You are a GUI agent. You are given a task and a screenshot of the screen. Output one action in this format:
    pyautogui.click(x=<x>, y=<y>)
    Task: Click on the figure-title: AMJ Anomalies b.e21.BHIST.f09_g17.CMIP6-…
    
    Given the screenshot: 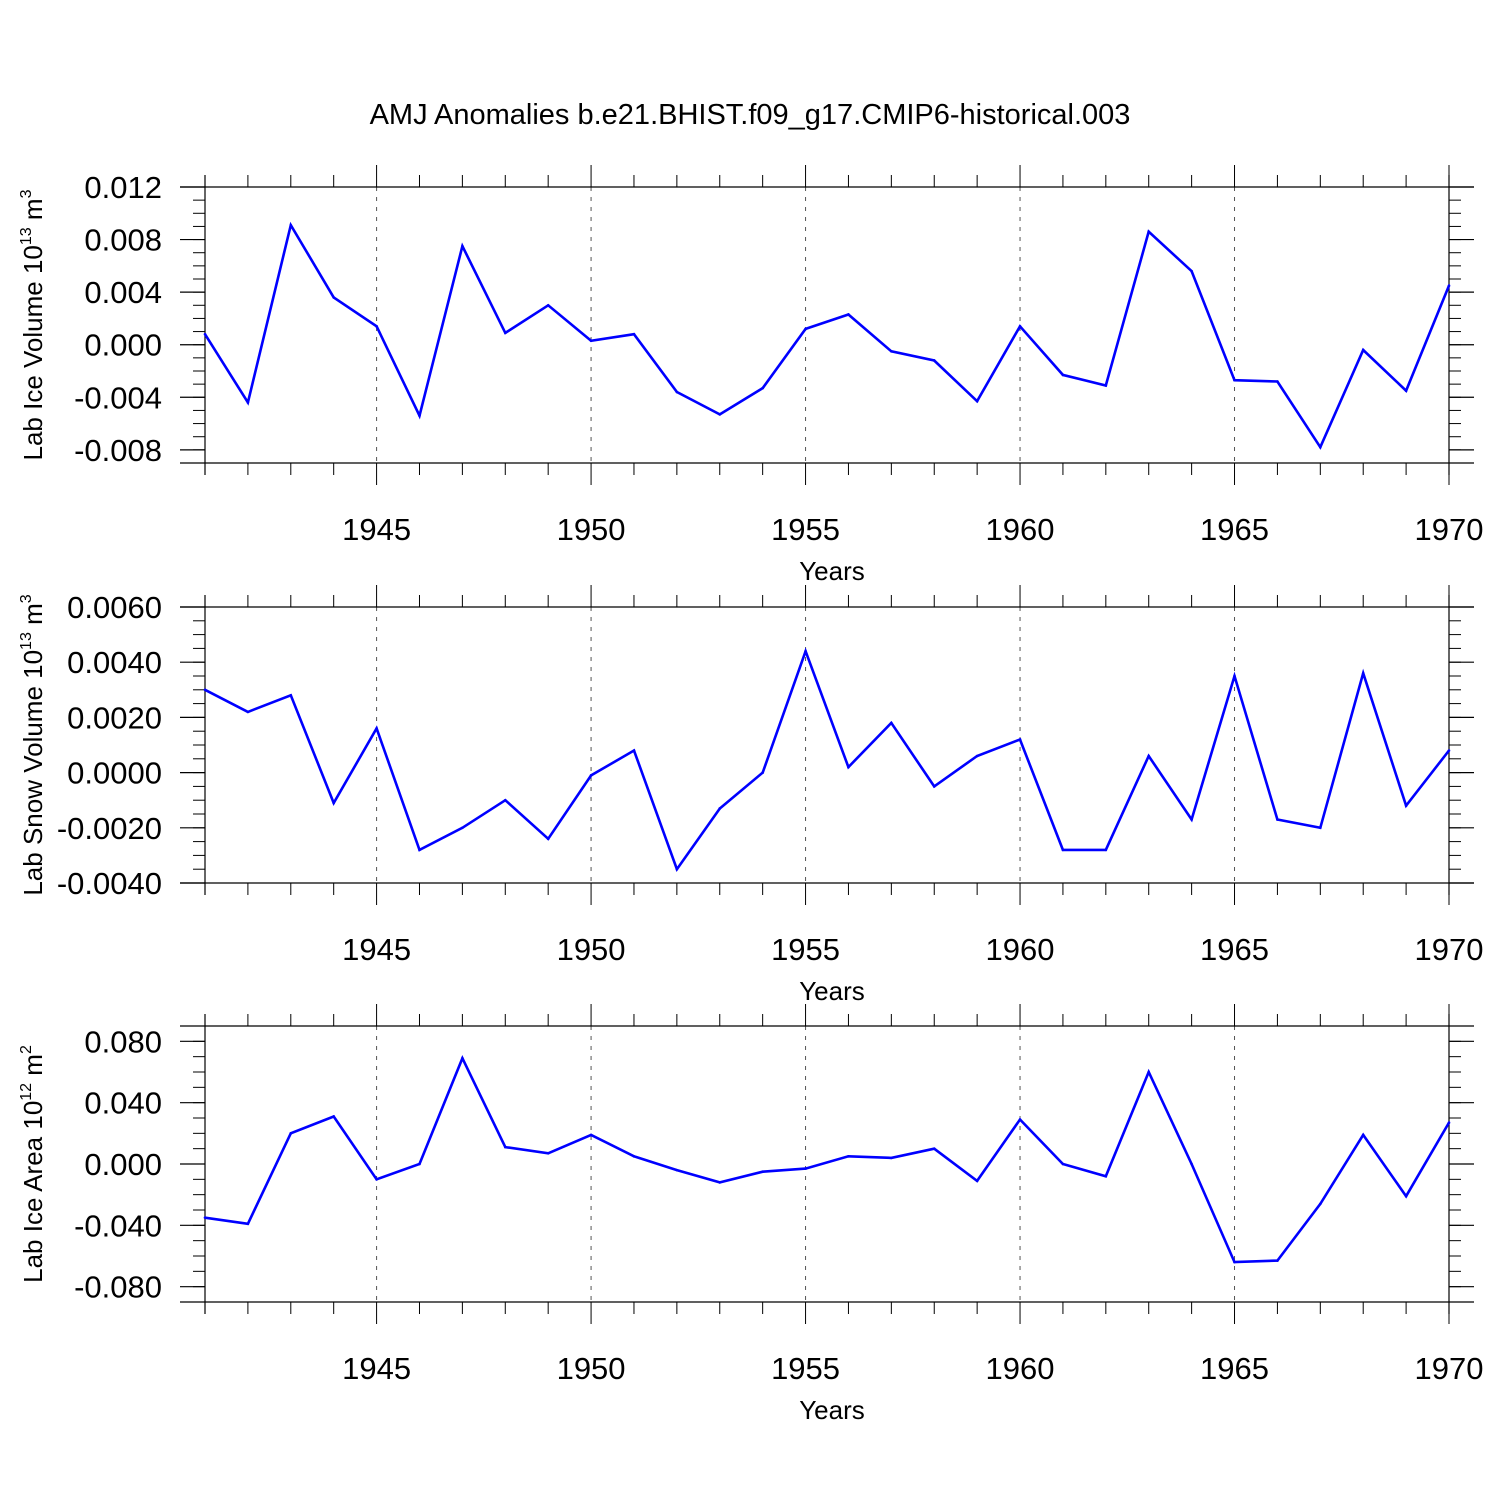 What is the action you would take?
    pyautogui.click(x=750, y=115)
    